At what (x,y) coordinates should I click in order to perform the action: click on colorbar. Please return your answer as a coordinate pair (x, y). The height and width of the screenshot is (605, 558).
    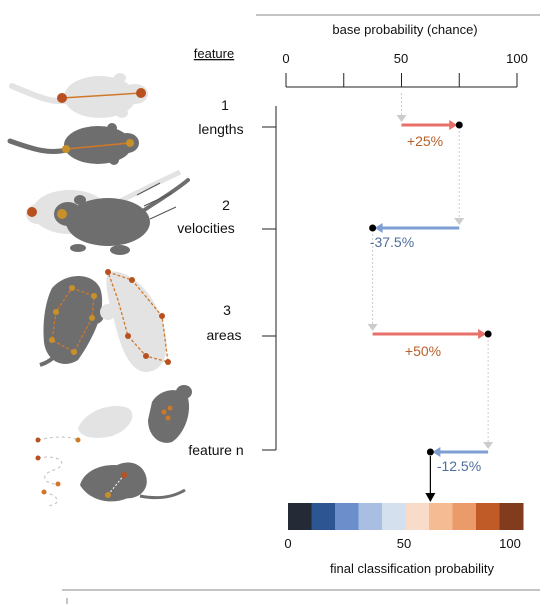
    Looking at the image, I should click on (406, 516).